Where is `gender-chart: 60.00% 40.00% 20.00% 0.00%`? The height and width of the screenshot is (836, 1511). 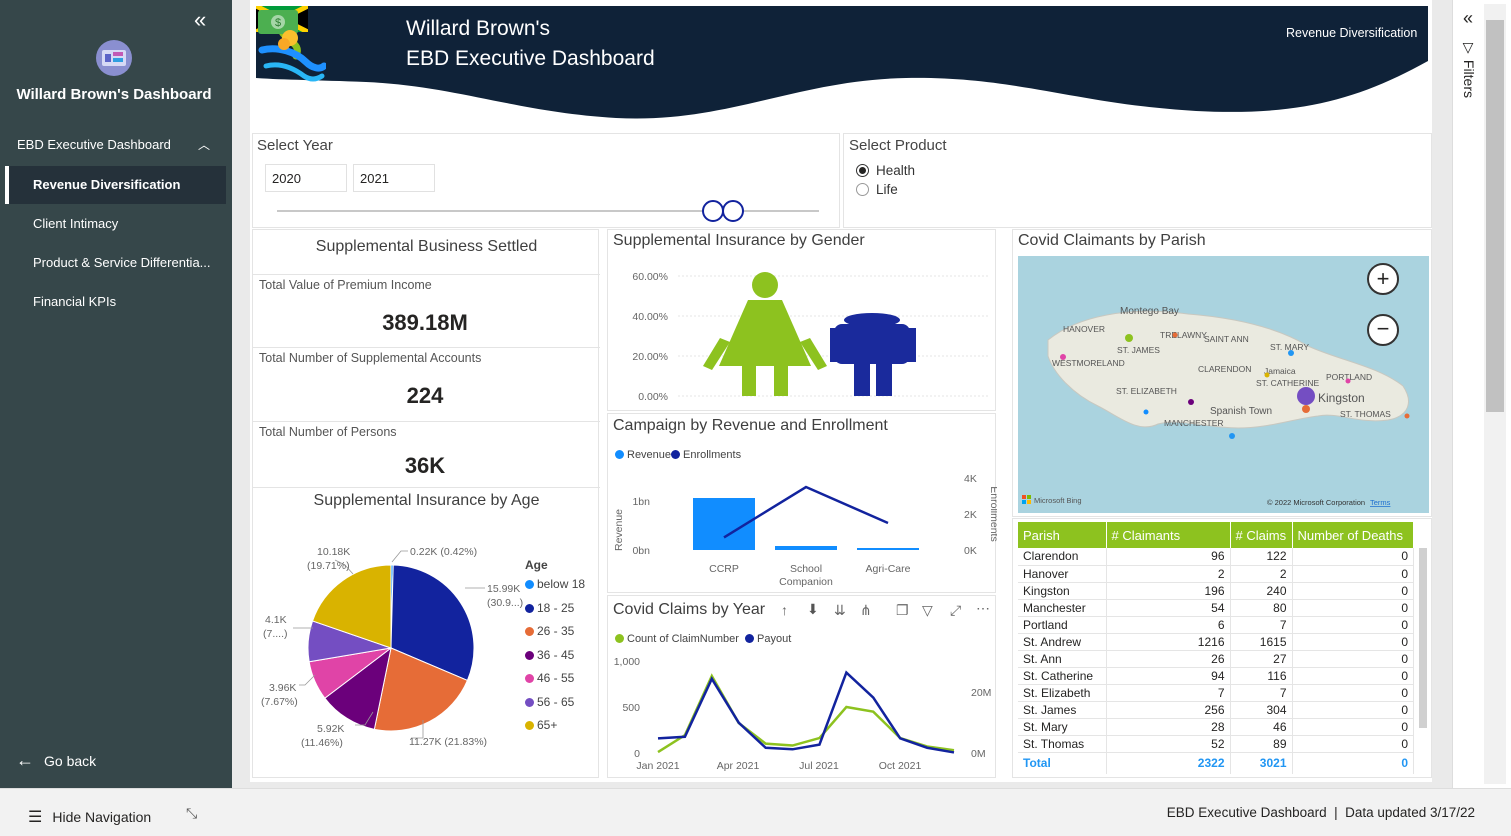 gender-chart: 60.00% 40.00% 20.00% 0.00% is located at coordinates (810, 337).